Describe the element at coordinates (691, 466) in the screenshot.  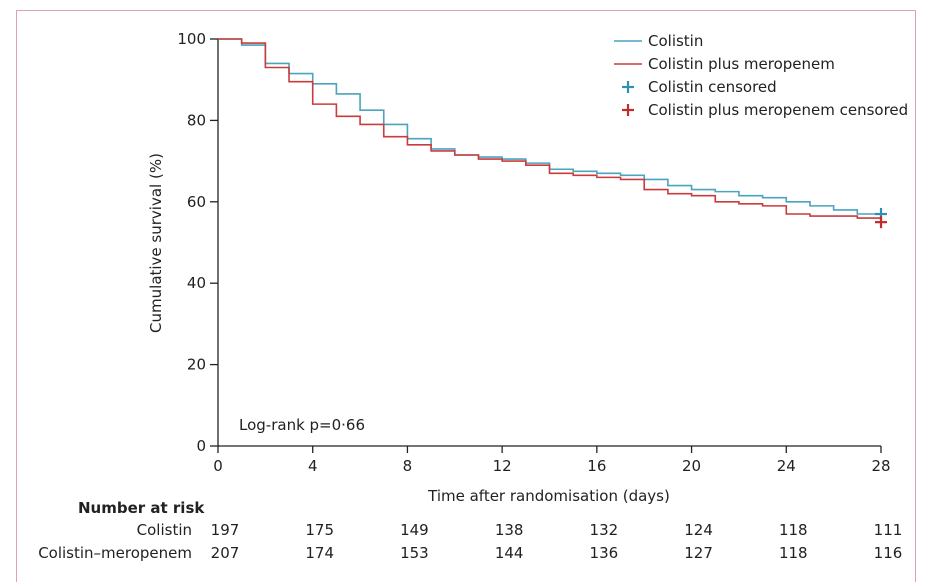
I see `x-tick-label: 20` at that location.